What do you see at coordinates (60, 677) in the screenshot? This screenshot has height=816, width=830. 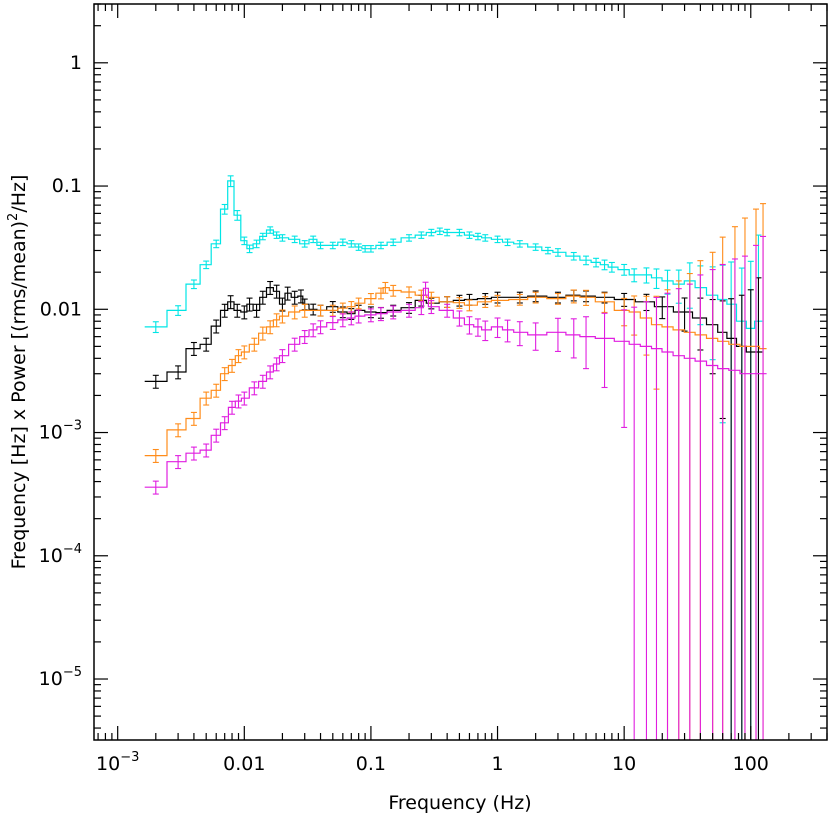 I see `y-tick-label: 10⁻⁵` at bounding box center [60, 677].